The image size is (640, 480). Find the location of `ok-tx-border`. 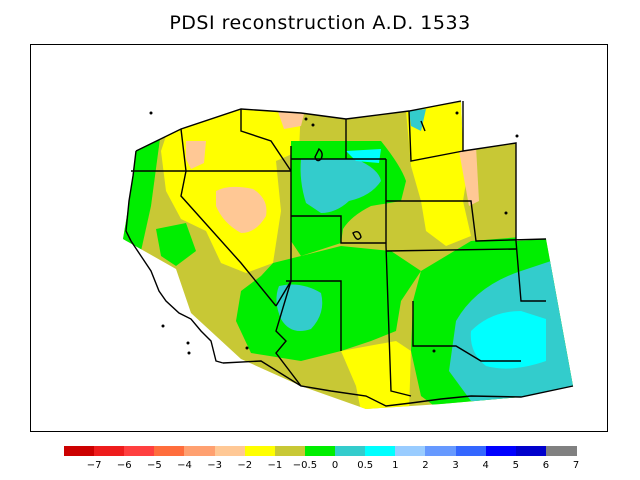

ok-tx-border is located at coordinates (466, 331).